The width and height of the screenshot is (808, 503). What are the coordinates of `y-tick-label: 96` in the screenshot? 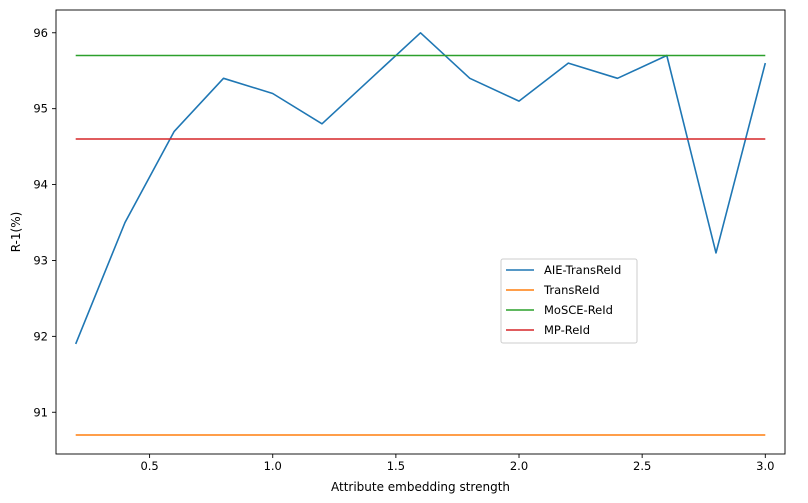 It's located at (40, 33).